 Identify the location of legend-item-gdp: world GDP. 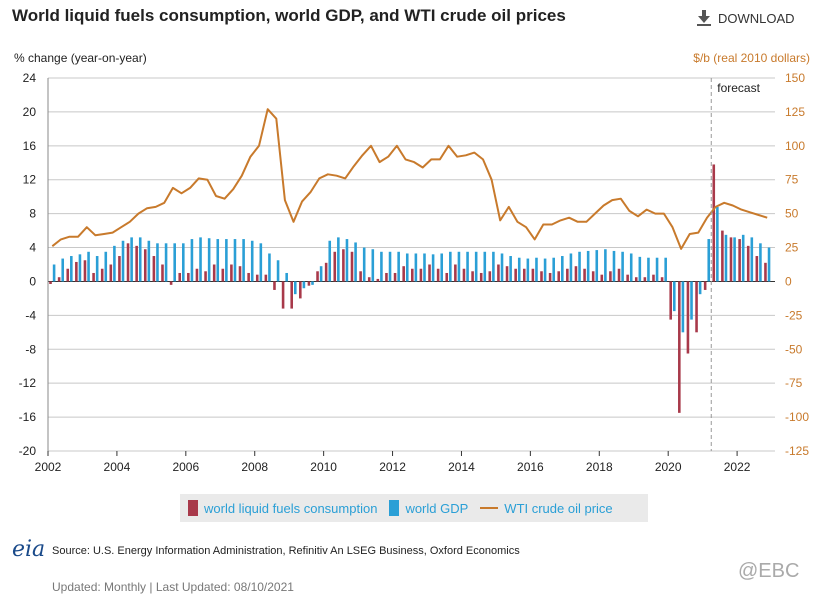
(428, 508).